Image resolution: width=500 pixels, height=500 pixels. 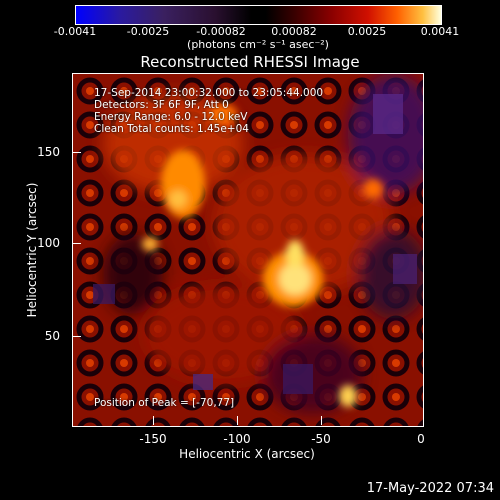 I want to click on colorbar-tick: -0.0025, so click(x=148, y=31).